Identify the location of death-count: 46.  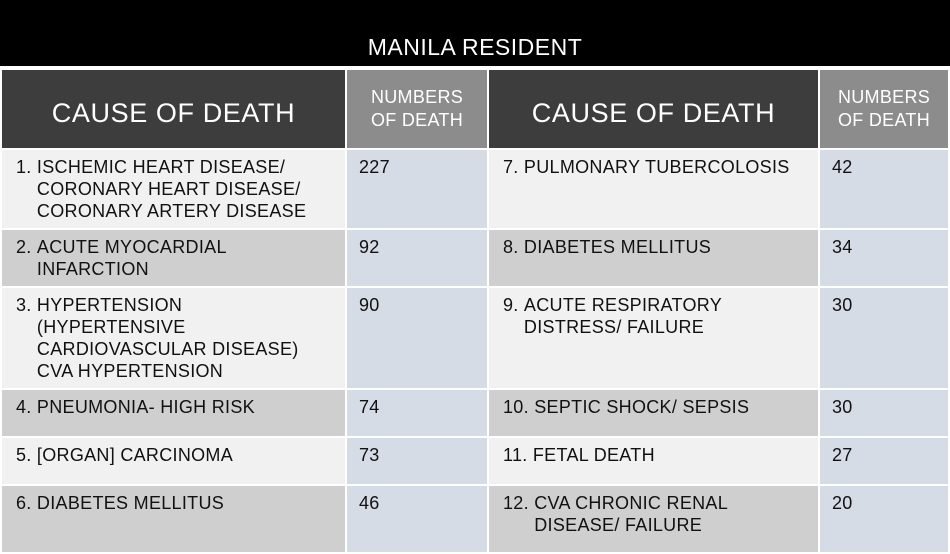
(417, 519).